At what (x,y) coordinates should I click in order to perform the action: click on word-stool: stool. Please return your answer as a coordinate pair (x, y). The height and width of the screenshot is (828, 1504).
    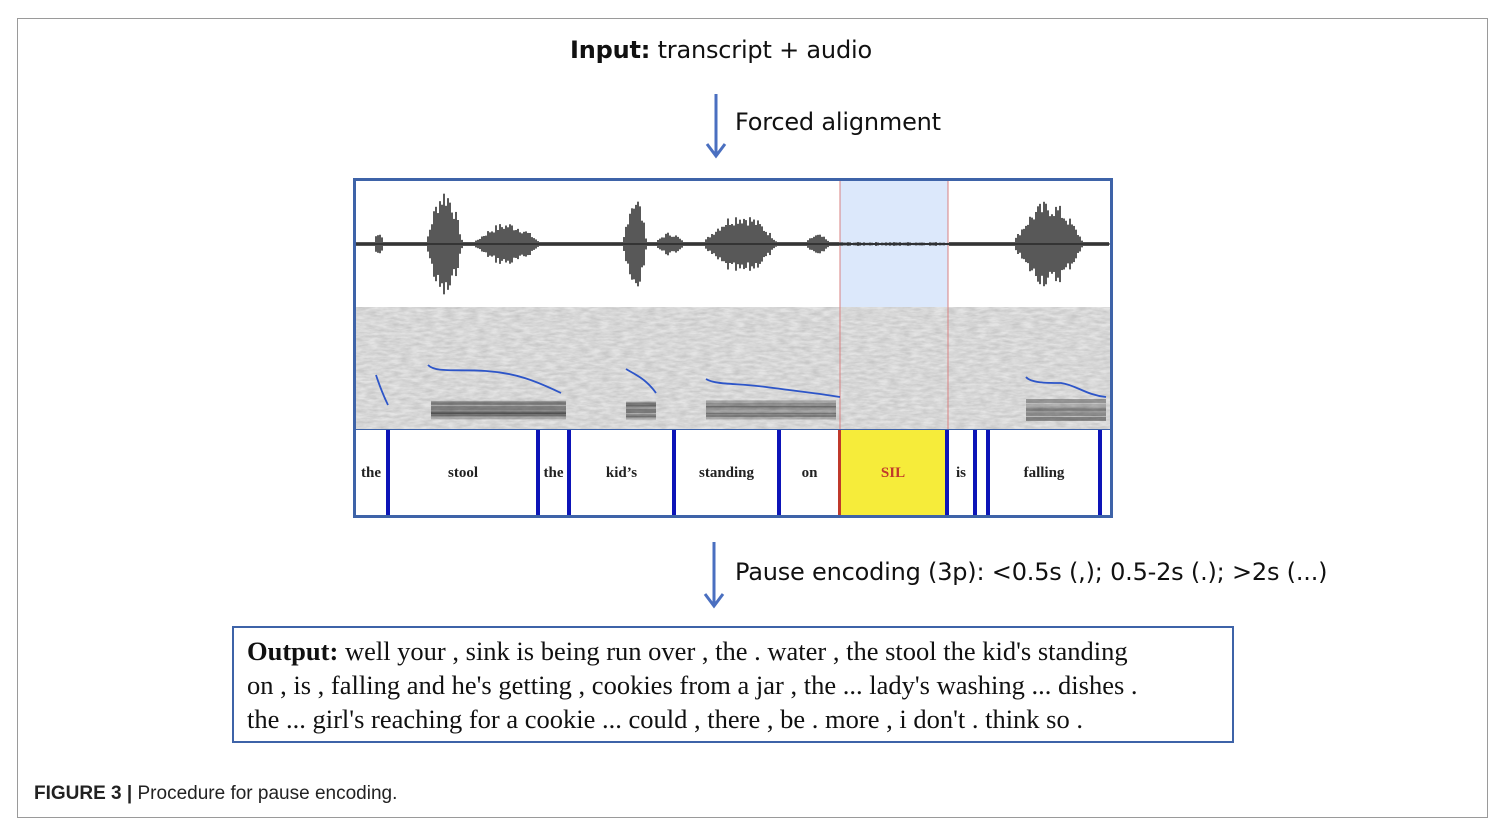
    Looking at the image, I should click on (463, 472).